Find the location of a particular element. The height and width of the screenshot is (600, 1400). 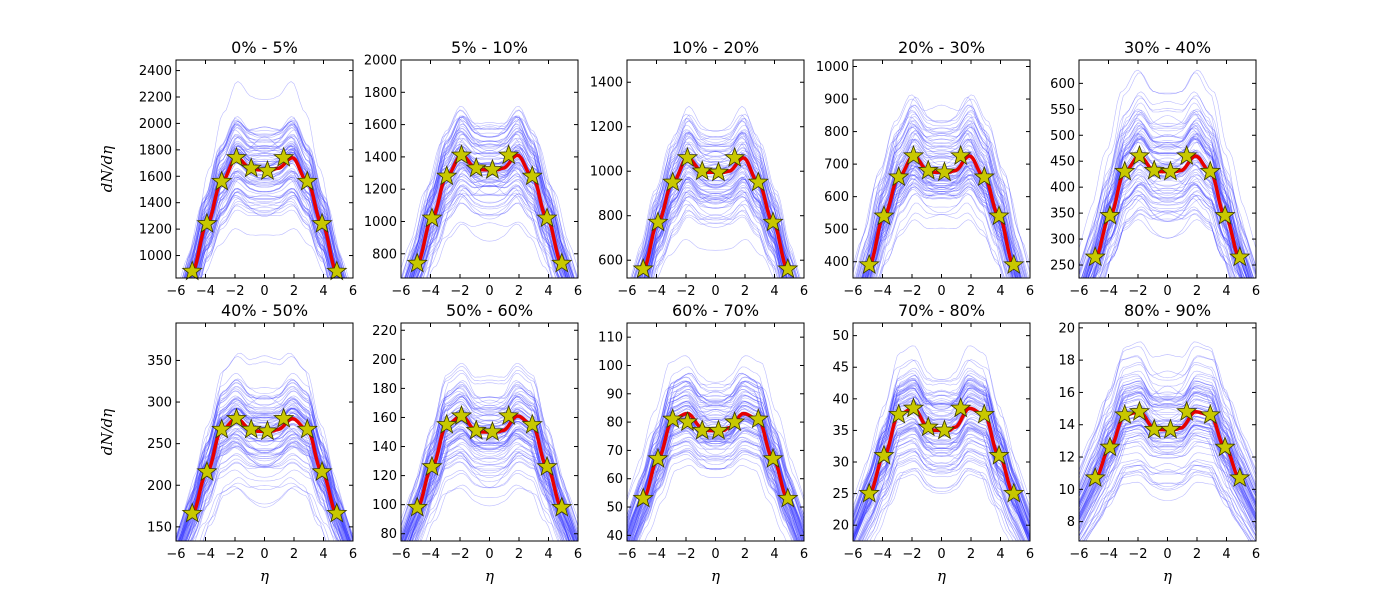

panel-title: 50% - 60% is located at coordinates (489, 310).